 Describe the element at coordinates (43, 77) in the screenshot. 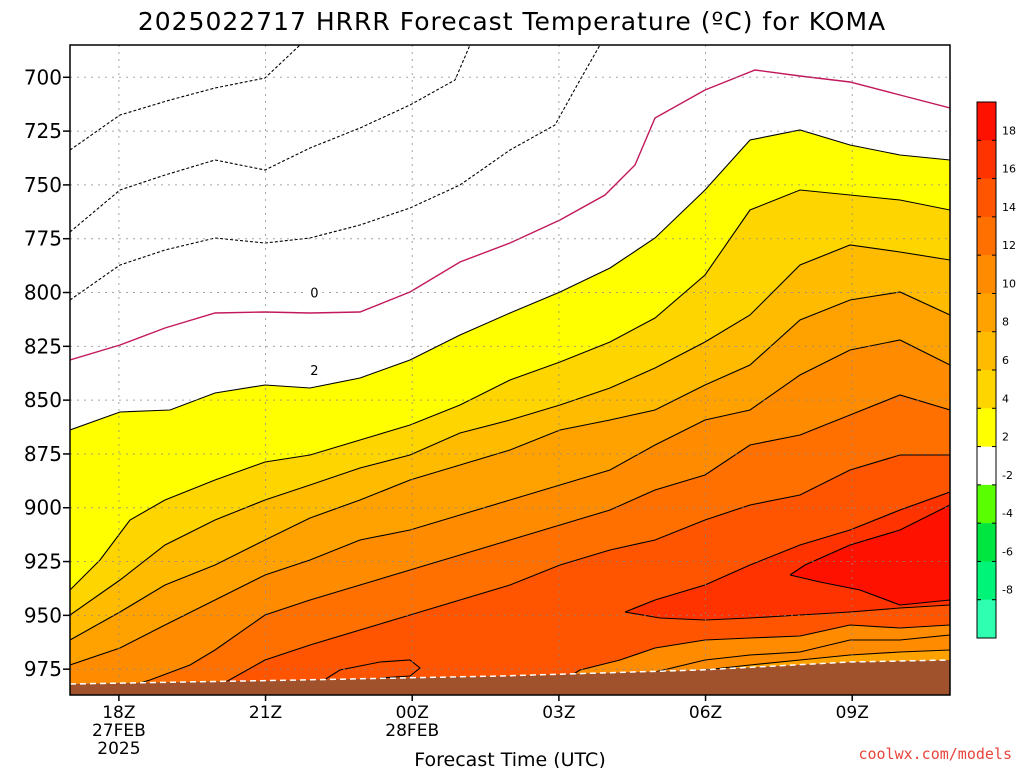

I see `y-tick-label: 700` at that location.